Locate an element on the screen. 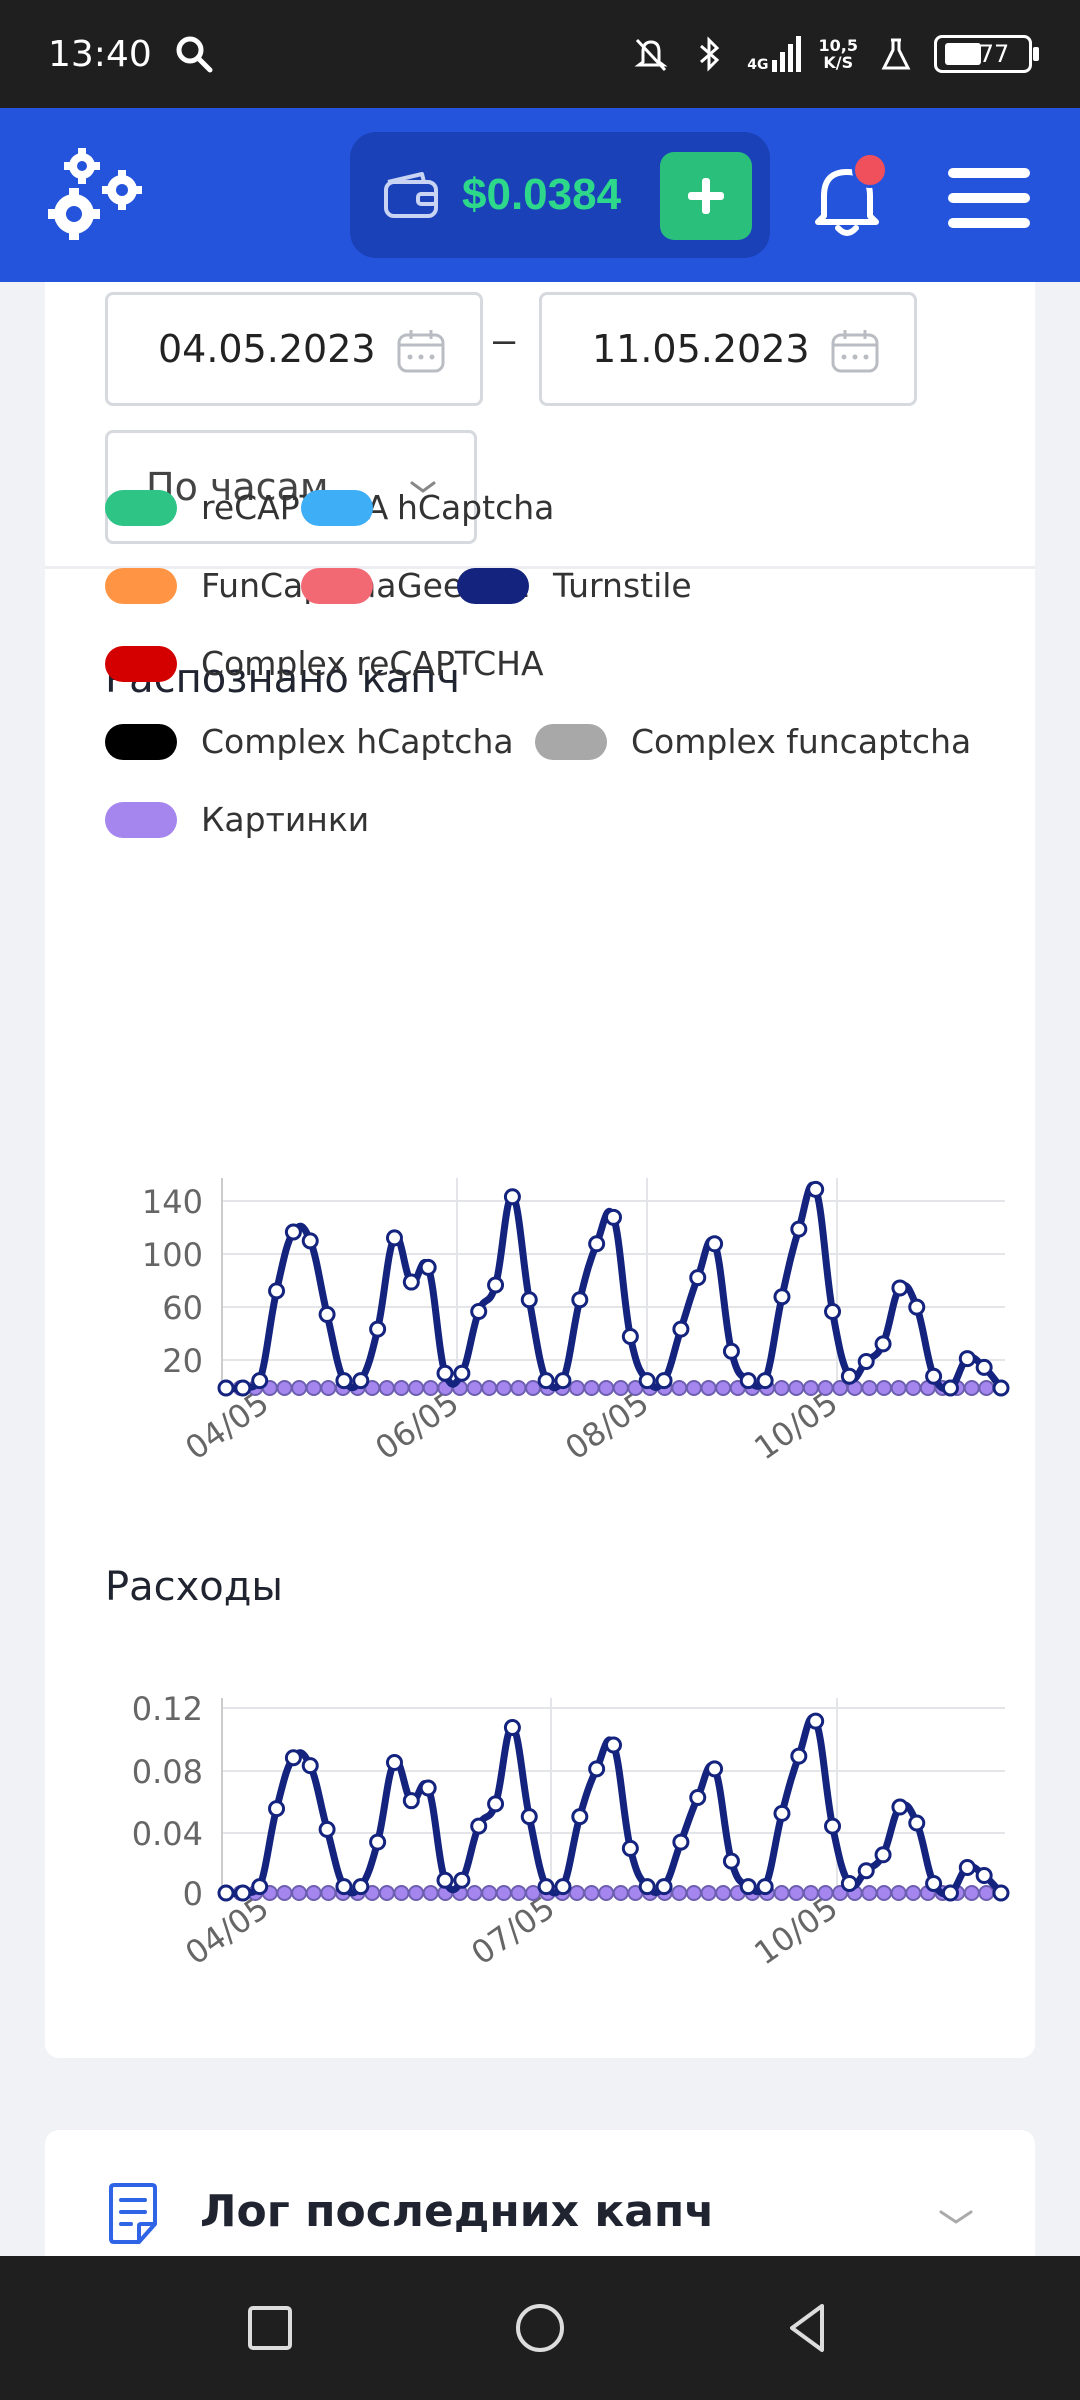 This screenshot has height=2400, width=1080. home-icon is located at coordinates (540, 2328).